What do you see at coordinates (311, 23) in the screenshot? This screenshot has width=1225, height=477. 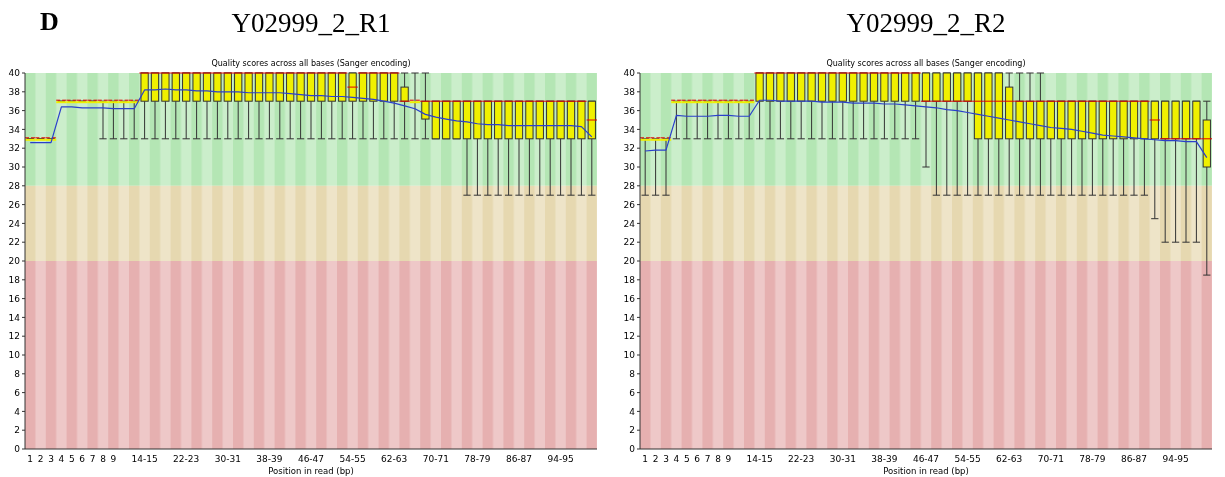 I see `chart-title: Y02999_2_R1` at bounding box center [311, 23].